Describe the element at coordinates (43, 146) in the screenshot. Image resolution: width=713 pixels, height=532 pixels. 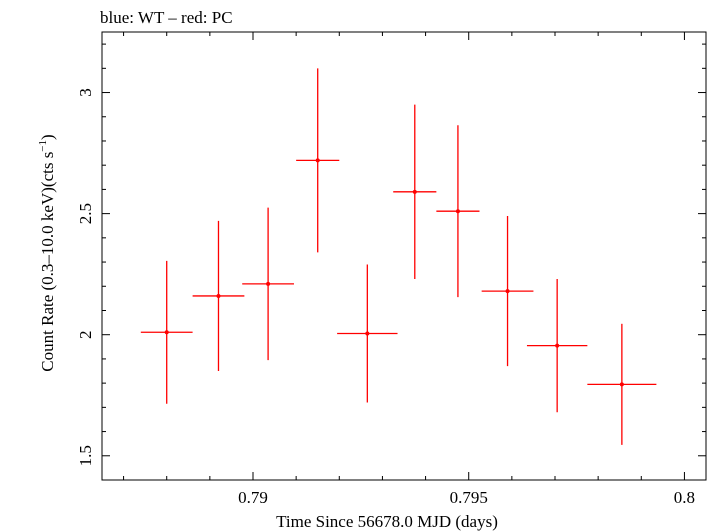
I see `y-axis-label-sup: −1` at that location.